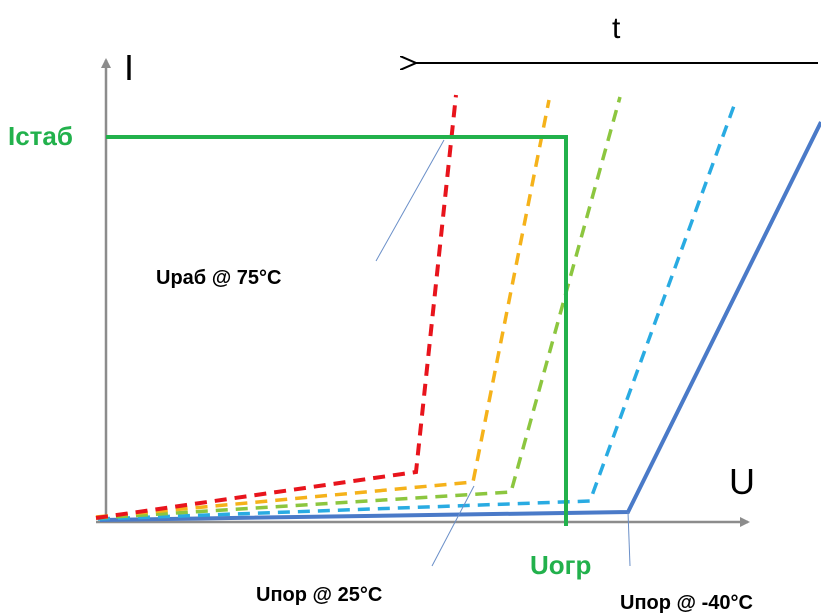 Image resolution: width=821 pixels, height=614 pixels. What do you see at coordinates (40, 136) in the screenshot?
I see `i-stab-label: Iстаб` at bounding box center [40, 136].